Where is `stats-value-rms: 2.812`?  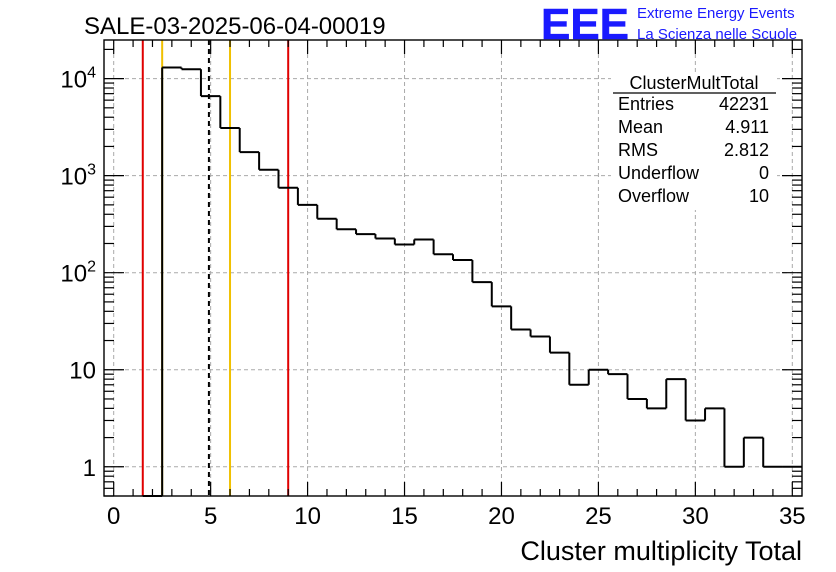
stats-value-rms: 2.812 is located at coordinates (746, 150).